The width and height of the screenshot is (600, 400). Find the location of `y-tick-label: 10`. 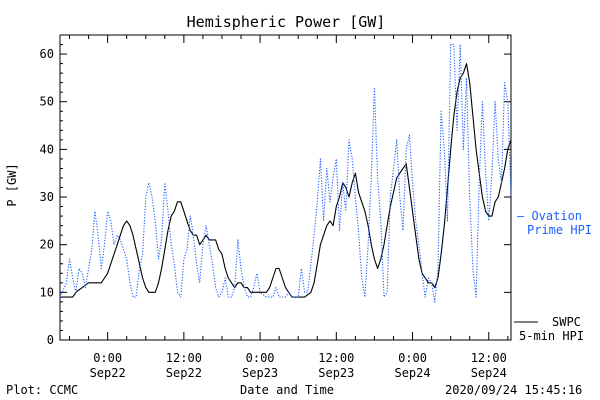

y-tick-label: 10 is located at coordinates (47, 292).